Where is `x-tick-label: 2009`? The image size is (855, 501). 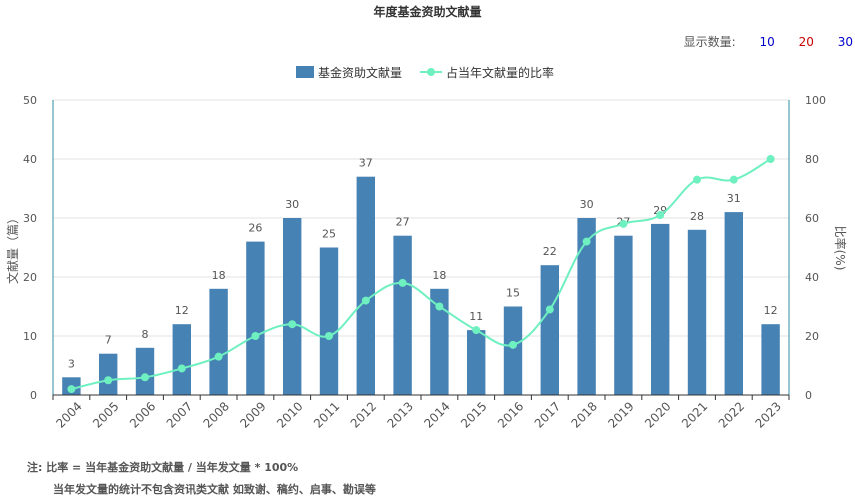 x-tick-label: 2009 is located at coordinates (252, 414).